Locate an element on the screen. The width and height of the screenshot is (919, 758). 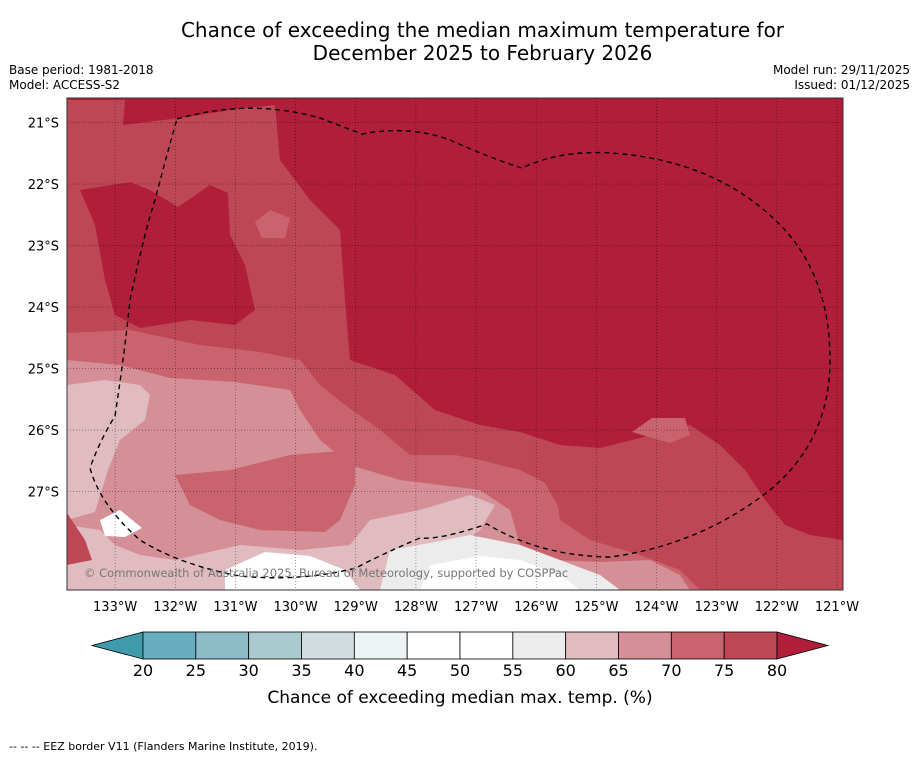
y-tick-label: 21°S is located at coordinates (43, 124).